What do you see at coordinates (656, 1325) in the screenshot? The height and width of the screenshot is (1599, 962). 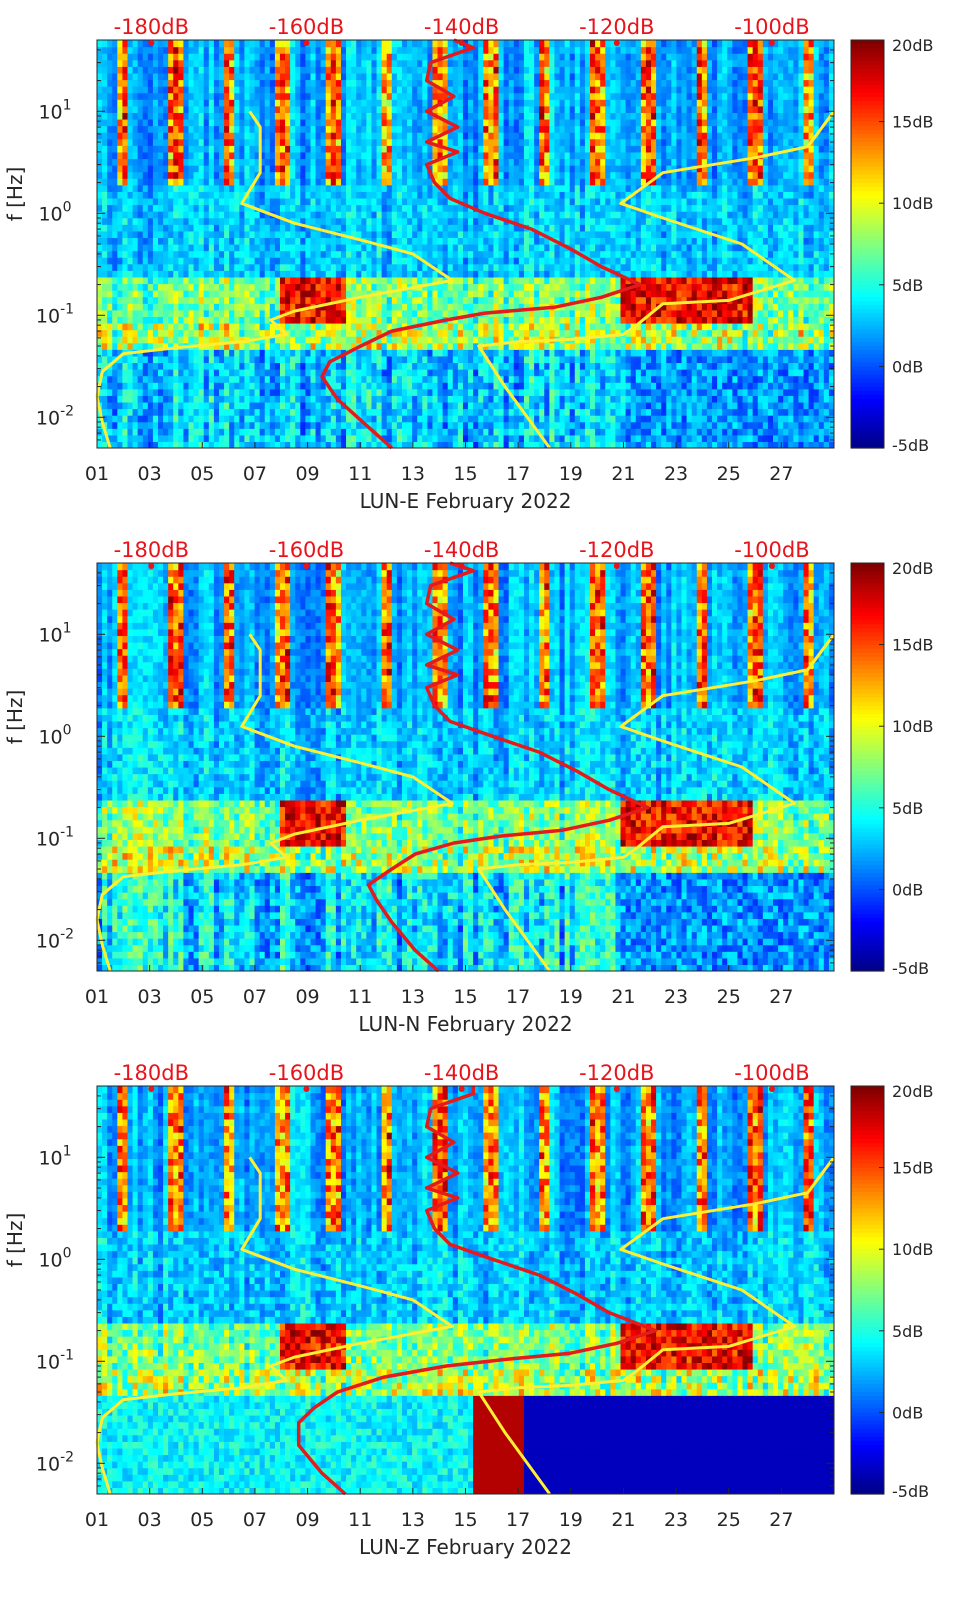 I see `high-noise-model-line-lun-z` at bounding box center [656, 1325].